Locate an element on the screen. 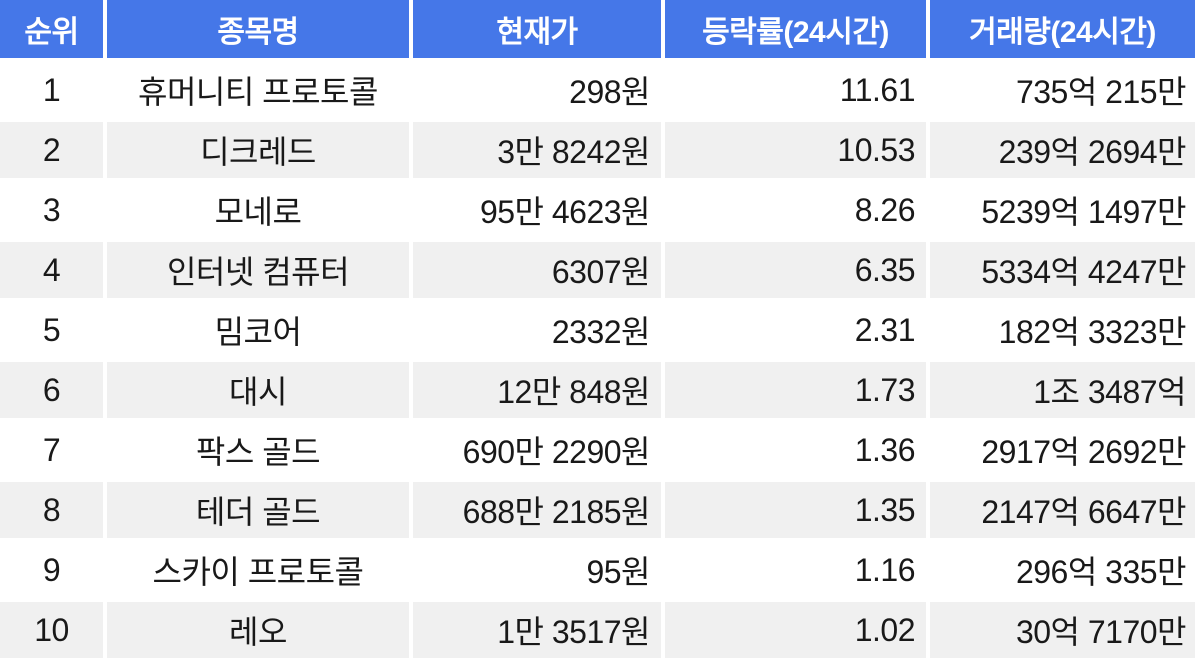 The width and height of the screenshot is (1200, 661). volume-cell: 2917억 2692만 is located at coordinates (1062, 450).